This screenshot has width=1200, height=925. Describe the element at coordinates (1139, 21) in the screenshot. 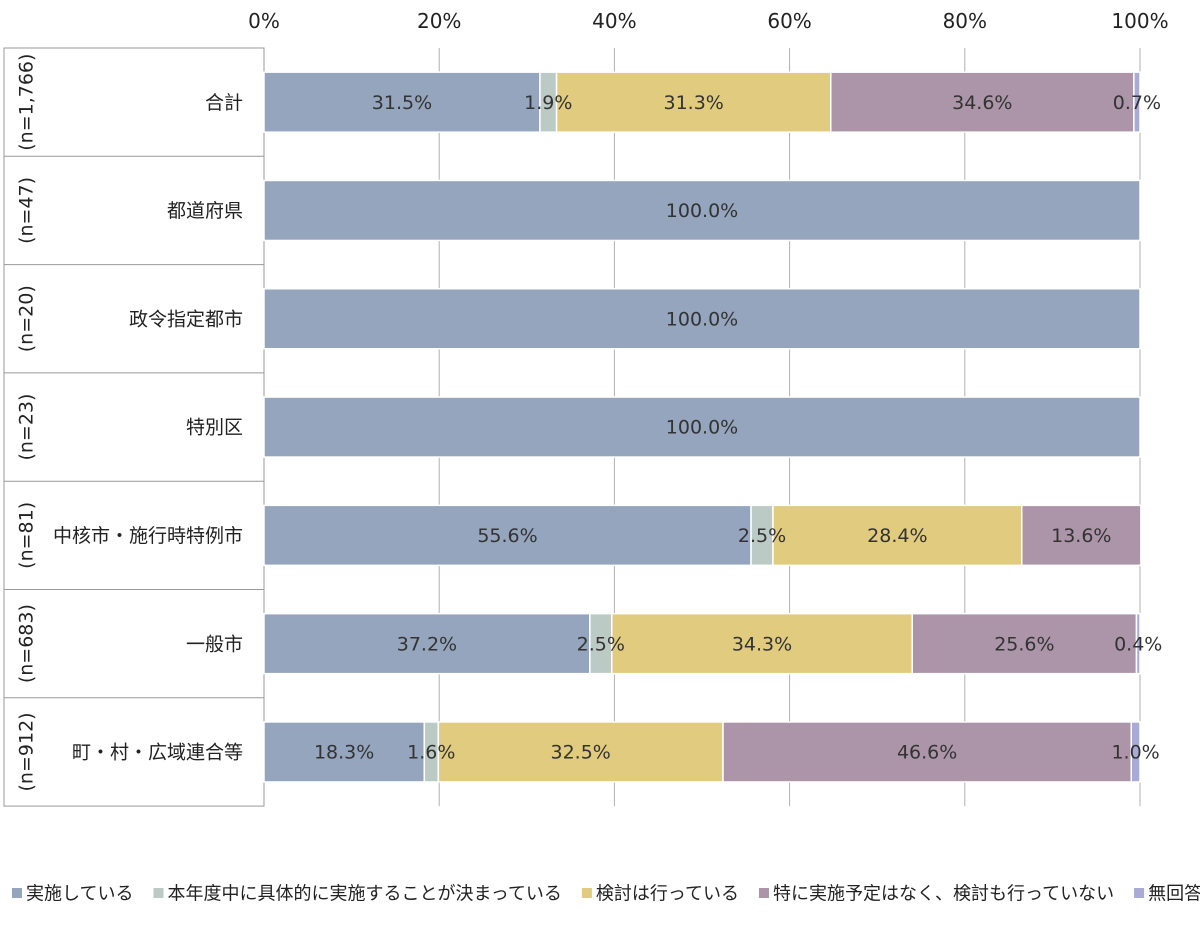

I see `x-tick-label: 100%` at that location.